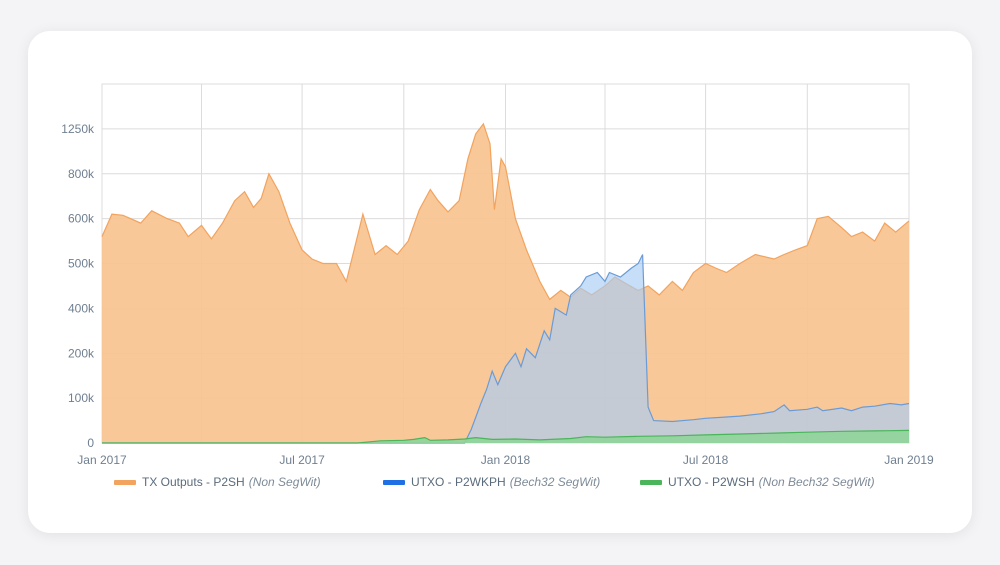 The width and height of the screenshot is (1000, 565). I want to click on legend-note-p2sh: (Non SegWit), so click(284, 482).